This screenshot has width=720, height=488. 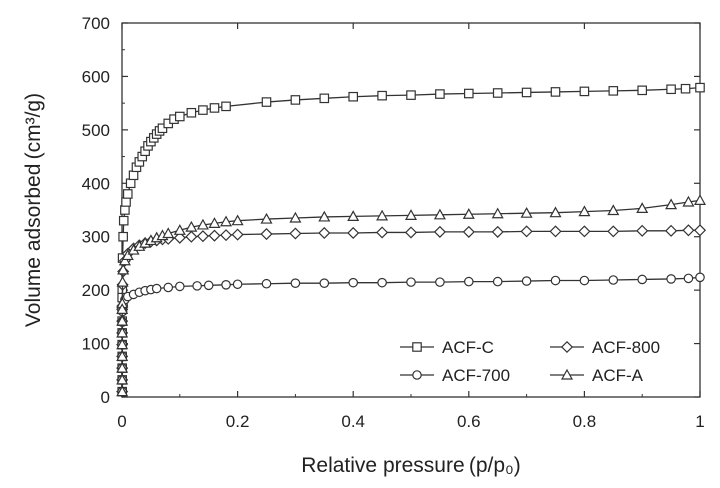 What do you see at coordinates (618, 375) in the screenshot?
I see `legend-label: ACF-A` at bounding box center [618, 375].